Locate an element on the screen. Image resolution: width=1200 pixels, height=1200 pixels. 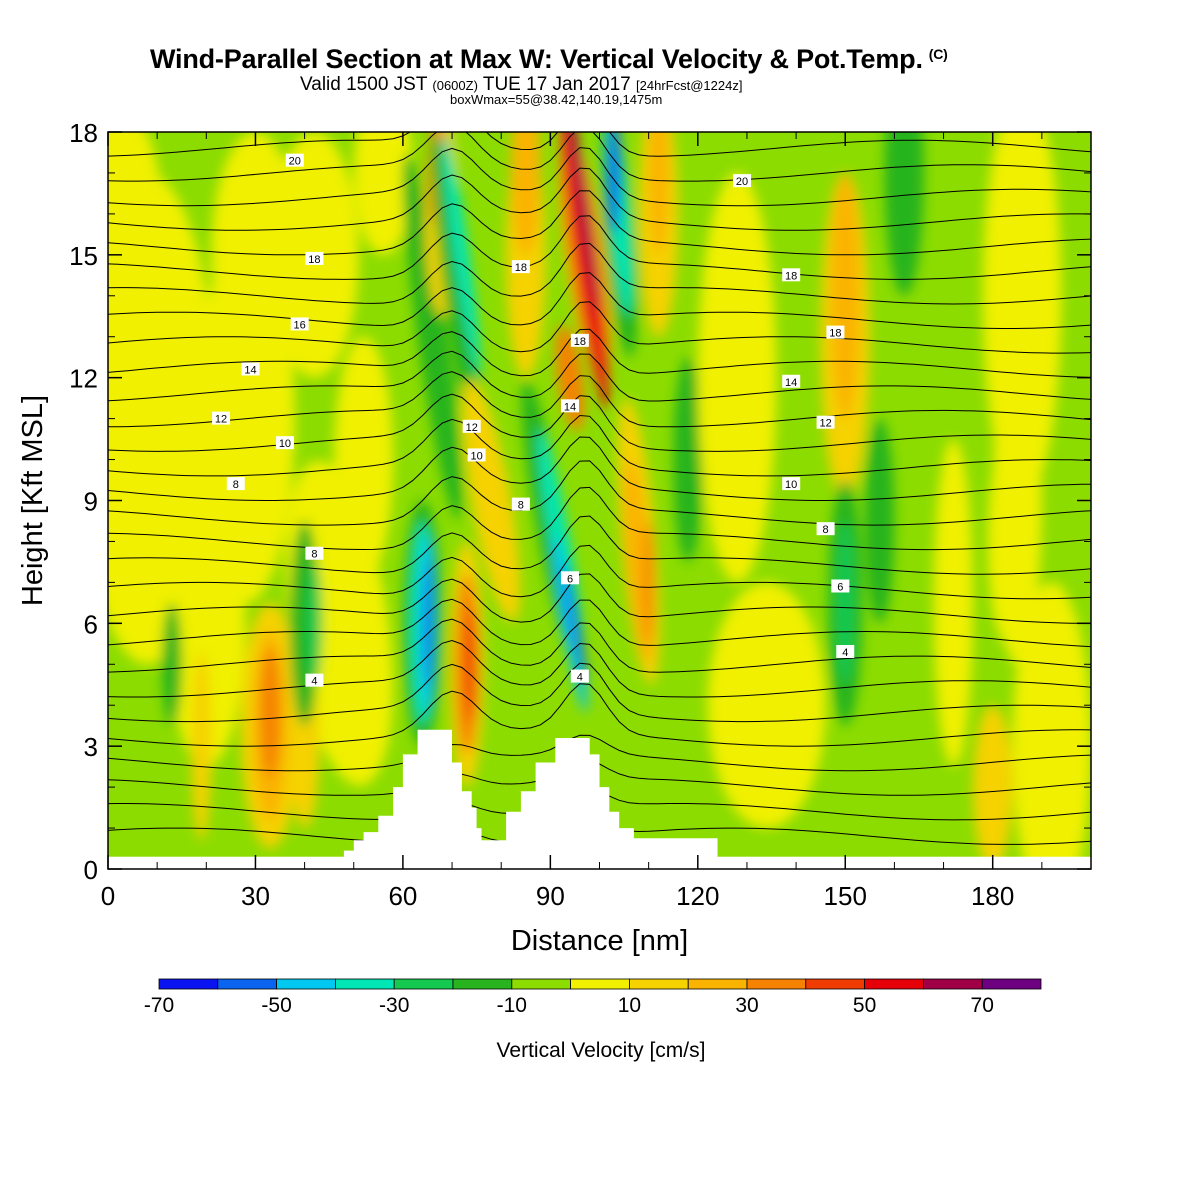
valid-prefix: Valid 1500 JST is located at coordinates (364, 84).